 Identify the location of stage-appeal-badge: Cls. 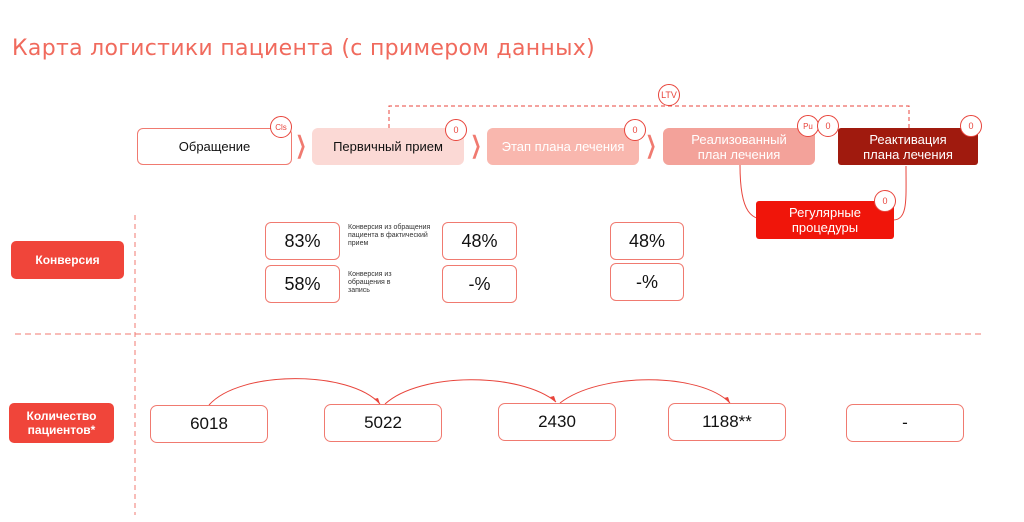
(281, 127).